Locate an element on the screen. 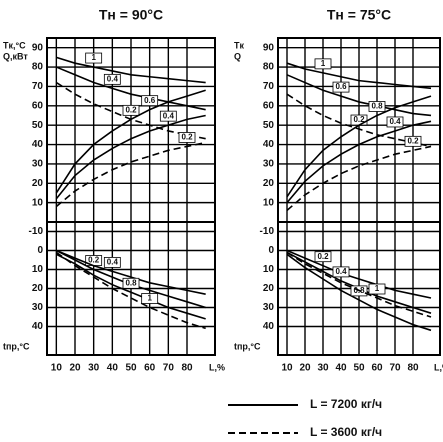 The image size is (443, 442). x-axis-label: L,% is located at coordinates (438, 367).